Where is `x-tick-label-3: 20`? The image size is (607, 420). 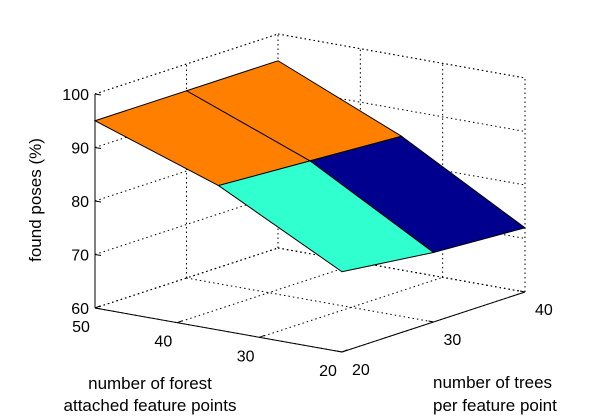
x-tick-label-3: 20 is located at coordinates (328, 371).